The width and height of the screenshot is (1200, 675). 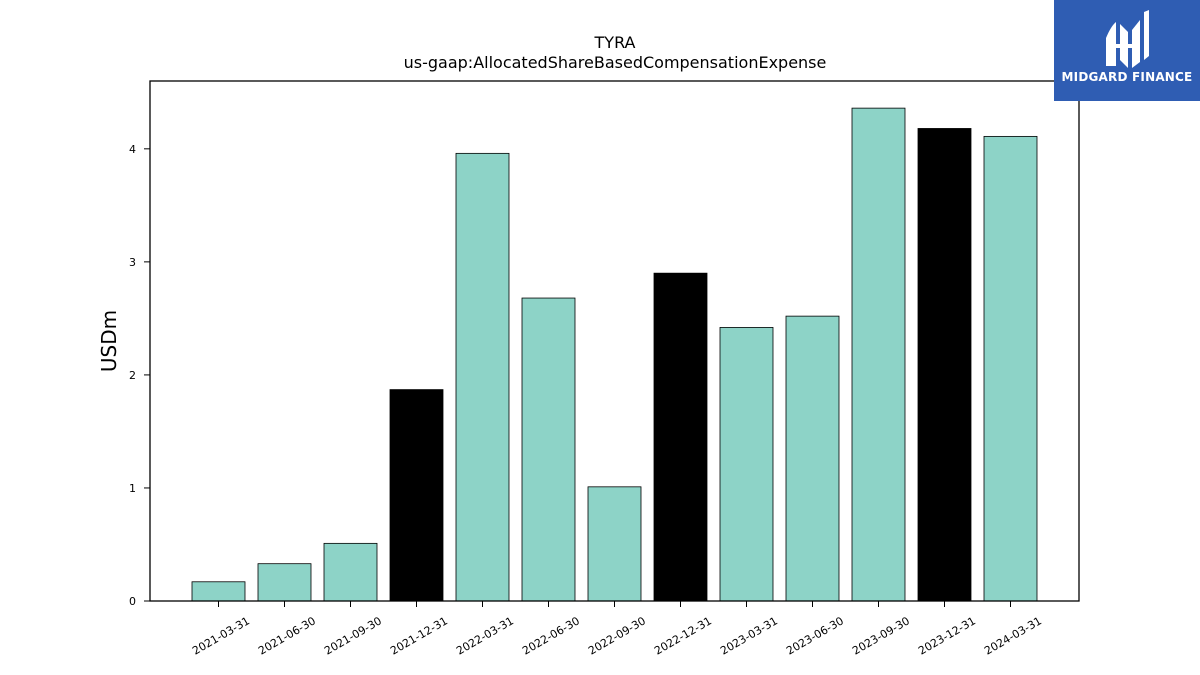 I want to click on x-tick-label: 2023-03-31, so click(x=749, y=635).